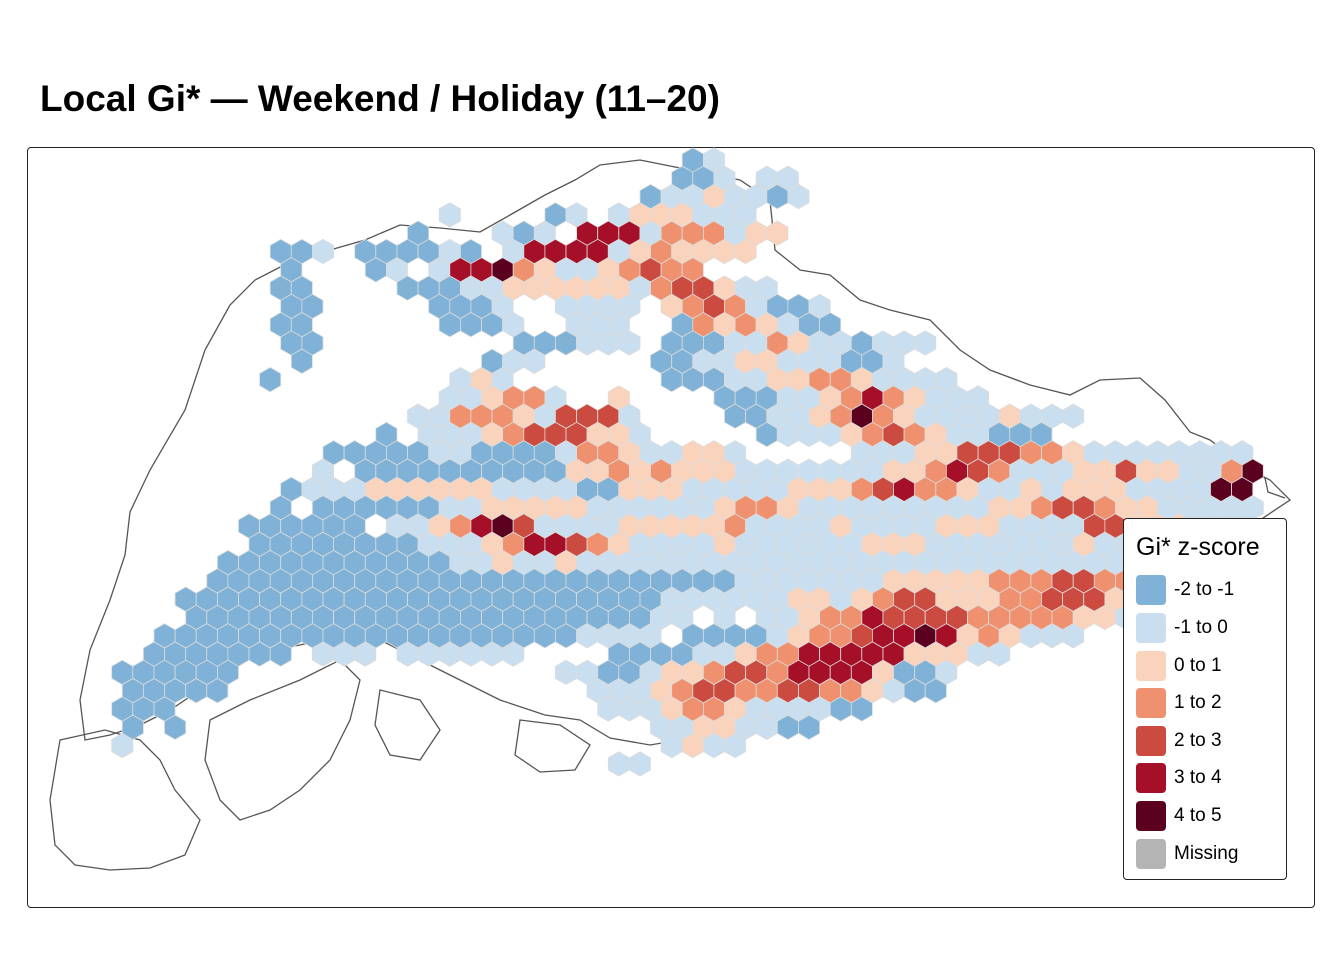  What do you see at coordinates (1198, 702) in the screenshot?
I see `legend-label: 1 to 2` at bounding box center [1198, 702].